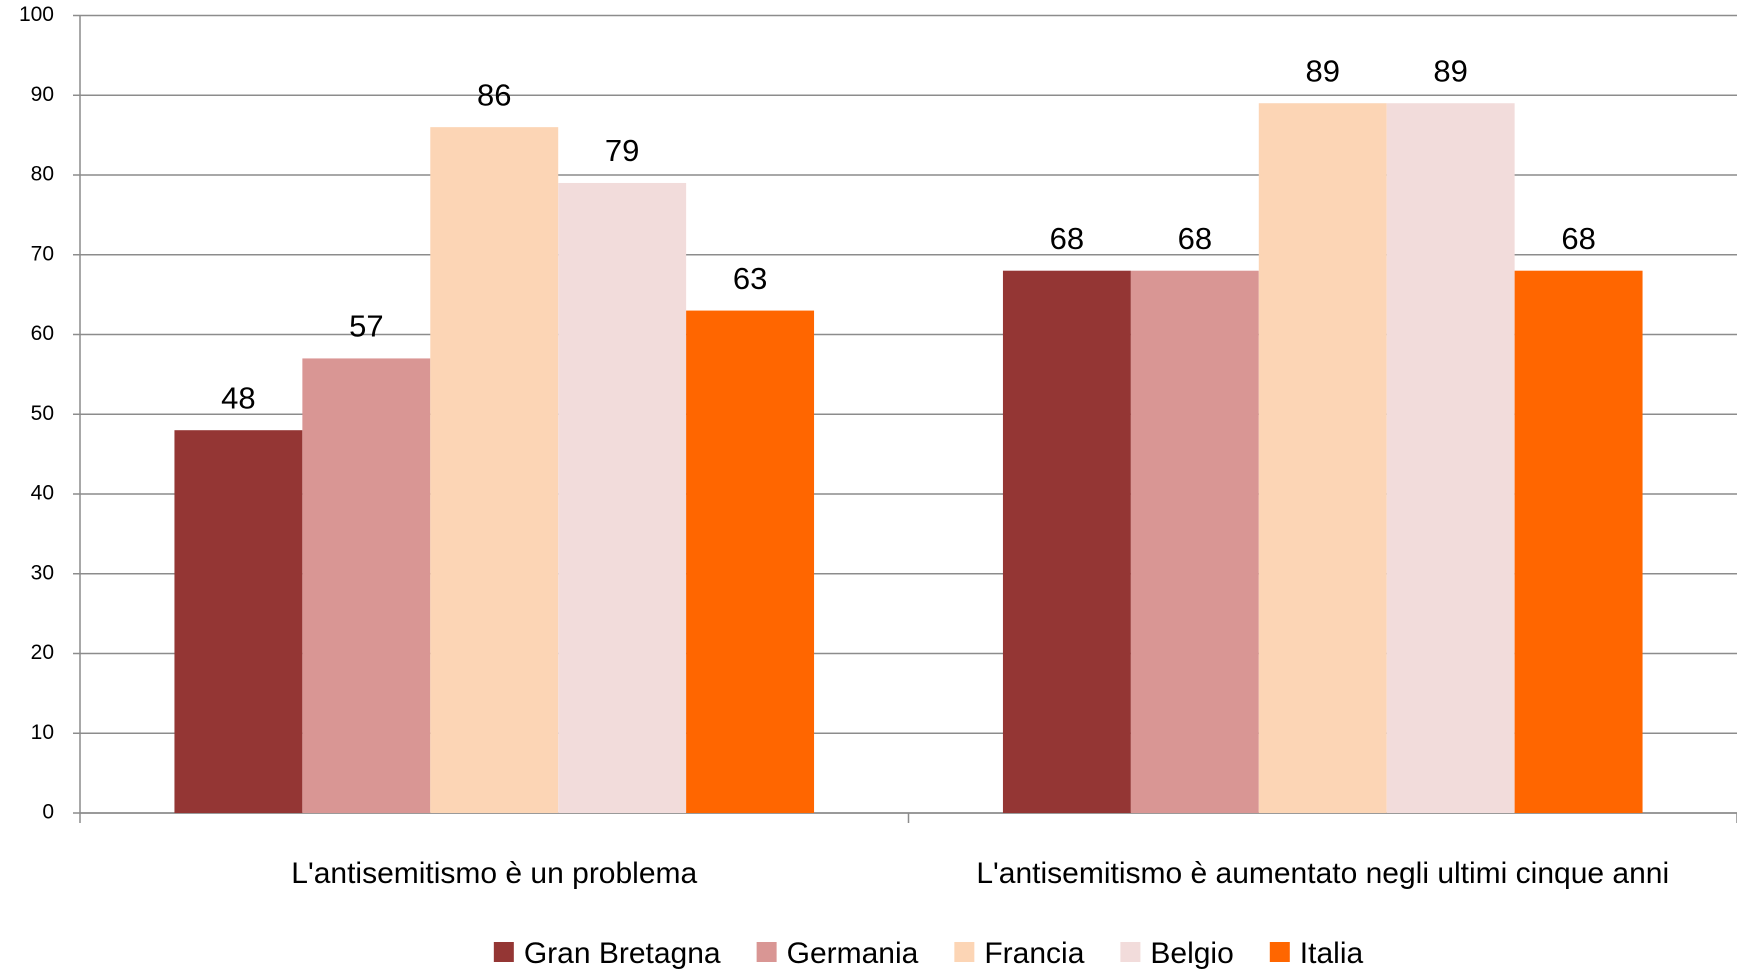 The height and width of the screenshot is (974, 1737). I want to click on y-tick-label: 0, so click(48, 812).